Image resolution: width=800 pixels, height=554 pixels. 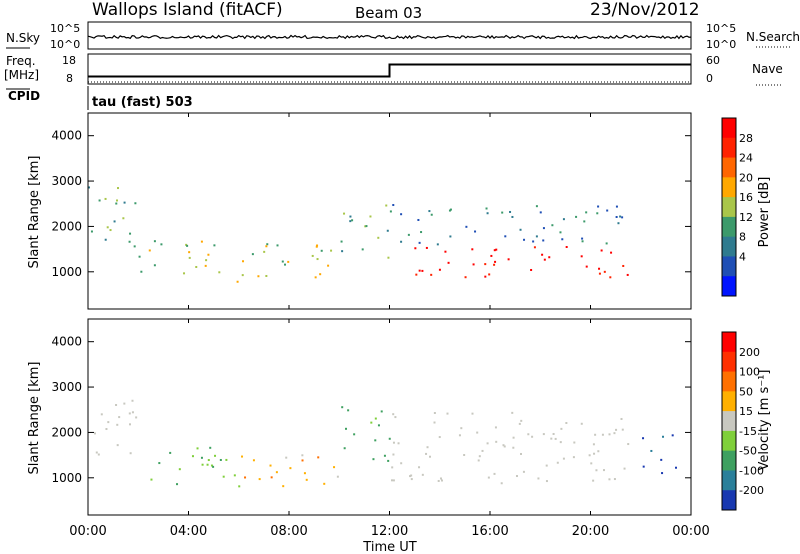 What do you see at coordinates (24, 96) in the screenshot?
I see `cpid-label: CPID` at bounding box center [24, 96].